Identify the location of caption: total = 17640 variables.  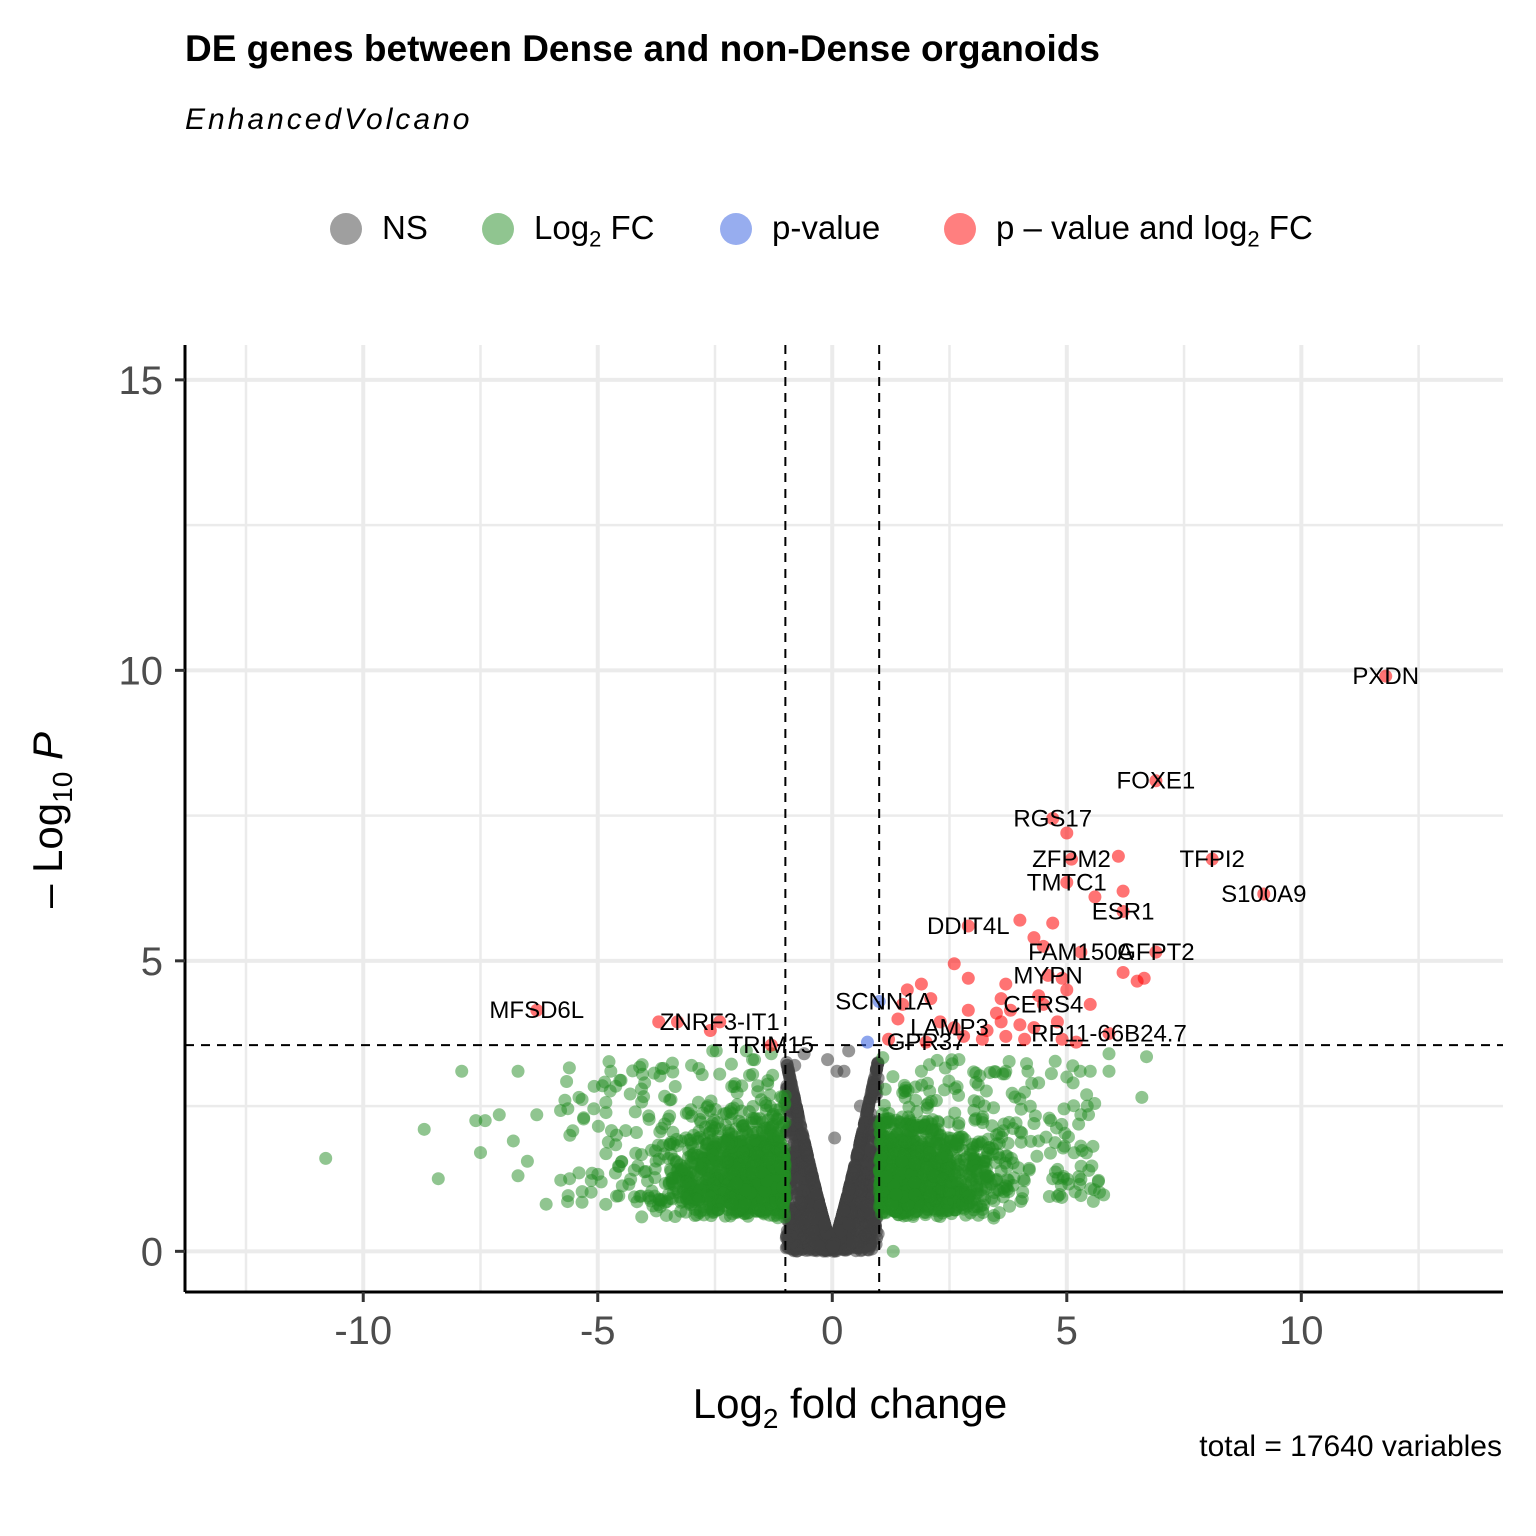
(1350, 1446).